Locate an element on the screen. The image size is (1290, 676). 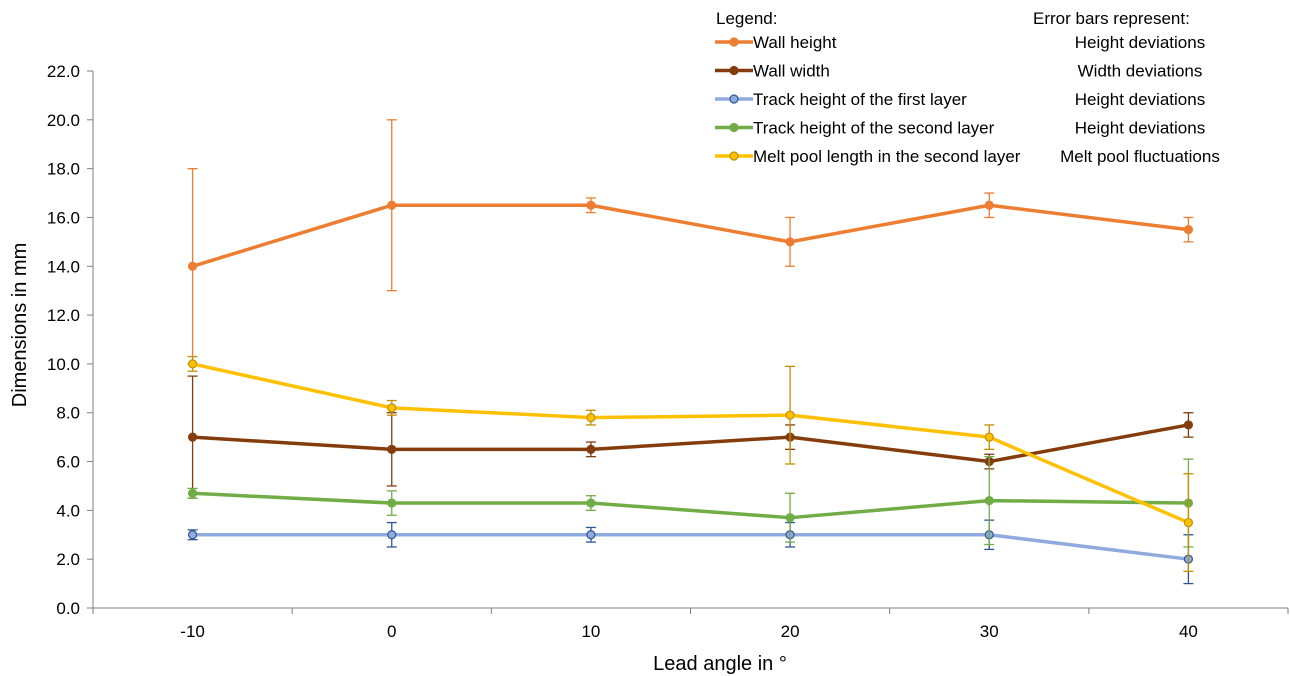
legend-label: Wall height is located at coordinates (795, 42).